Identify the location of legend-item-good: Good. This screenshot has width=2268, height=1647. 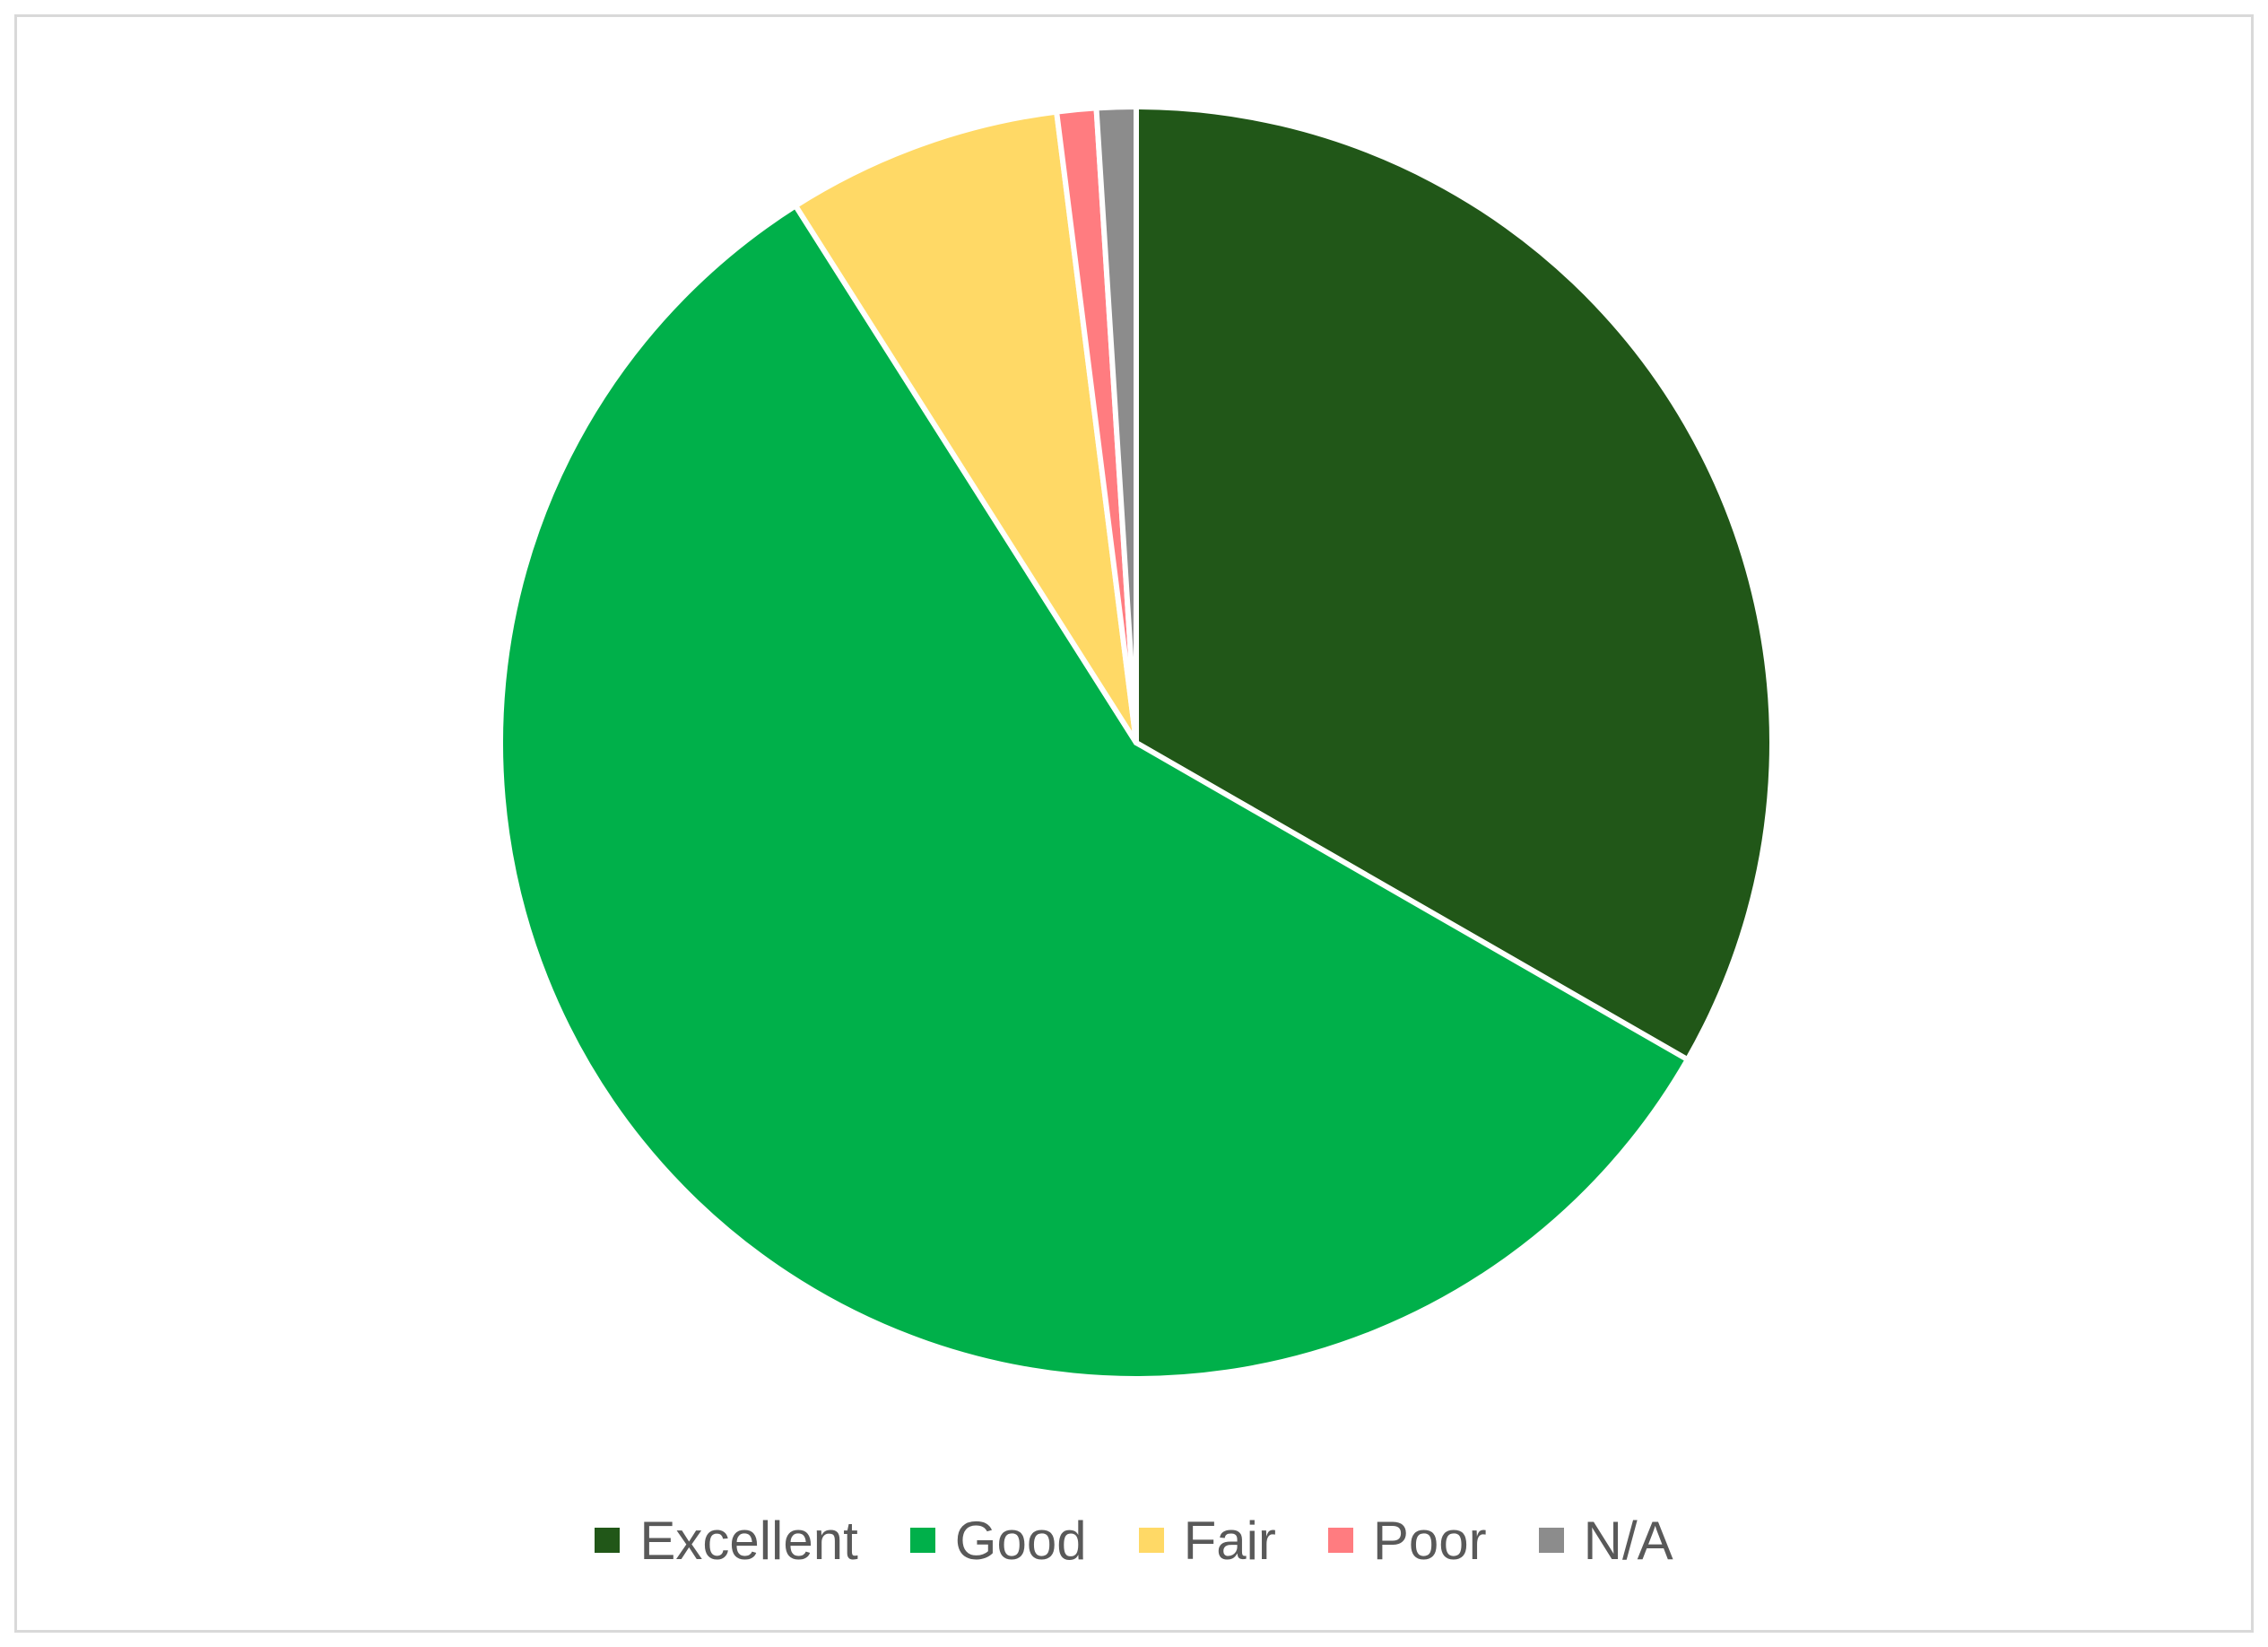
(998, 1541).